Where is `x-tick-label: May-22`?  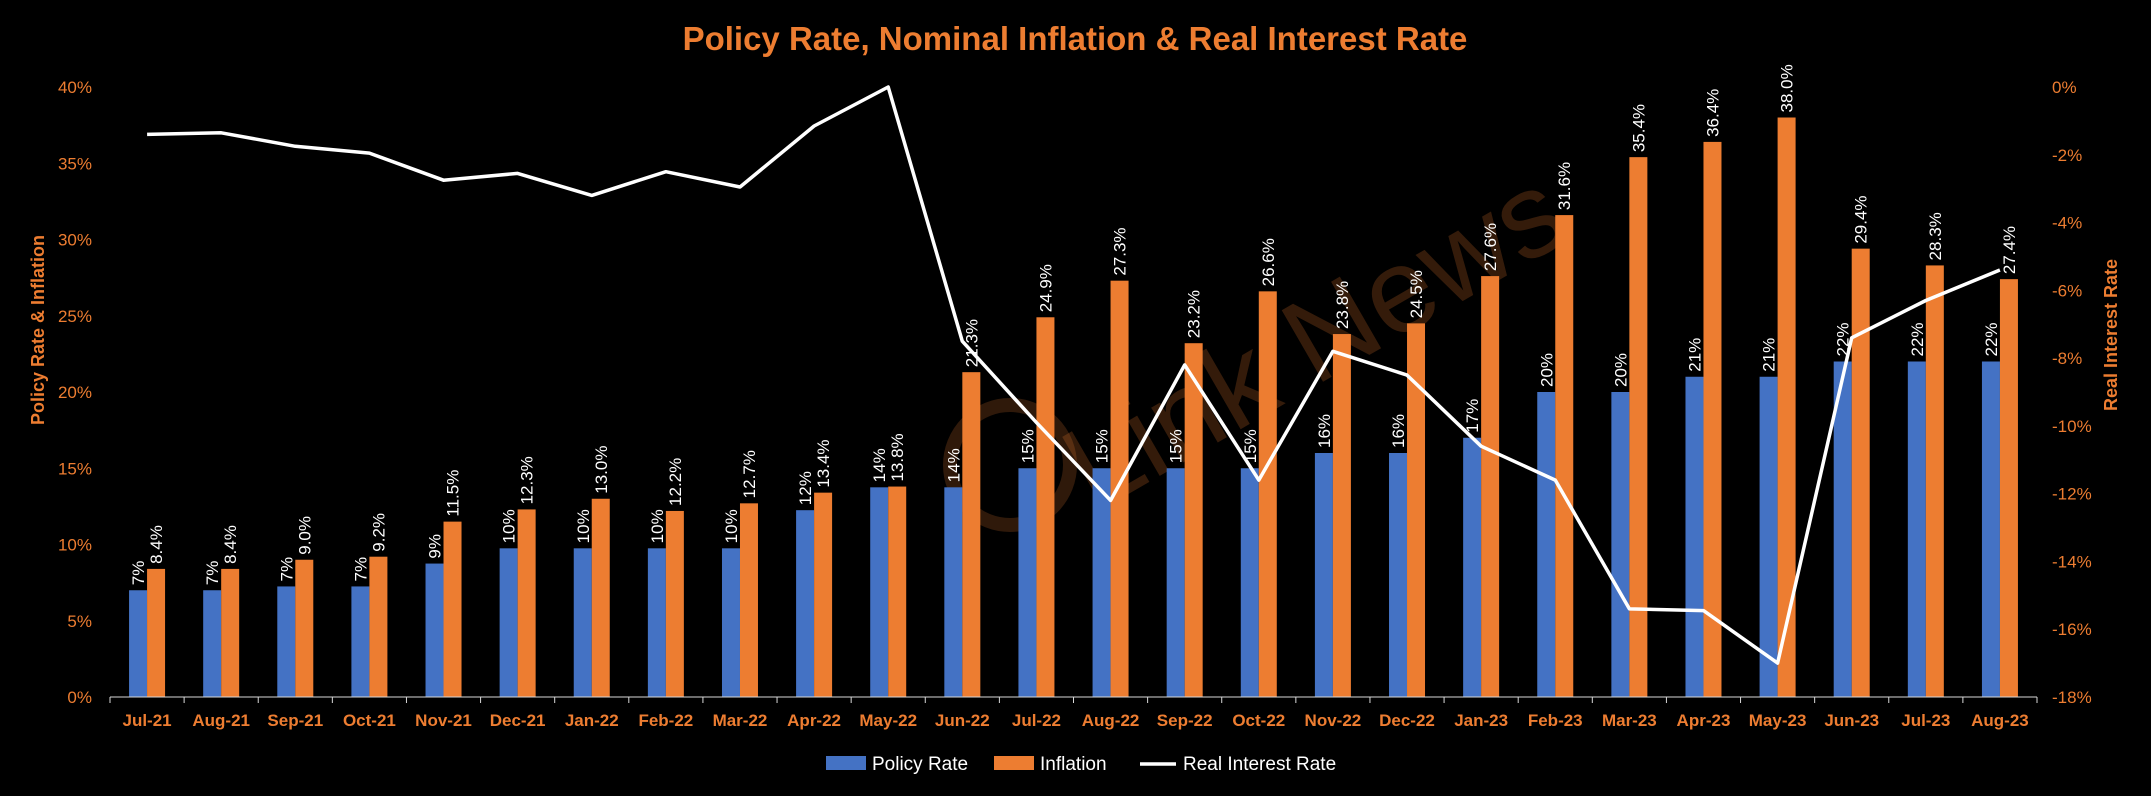
x-tick-label: May-22 is located at coordinates (888, 720).